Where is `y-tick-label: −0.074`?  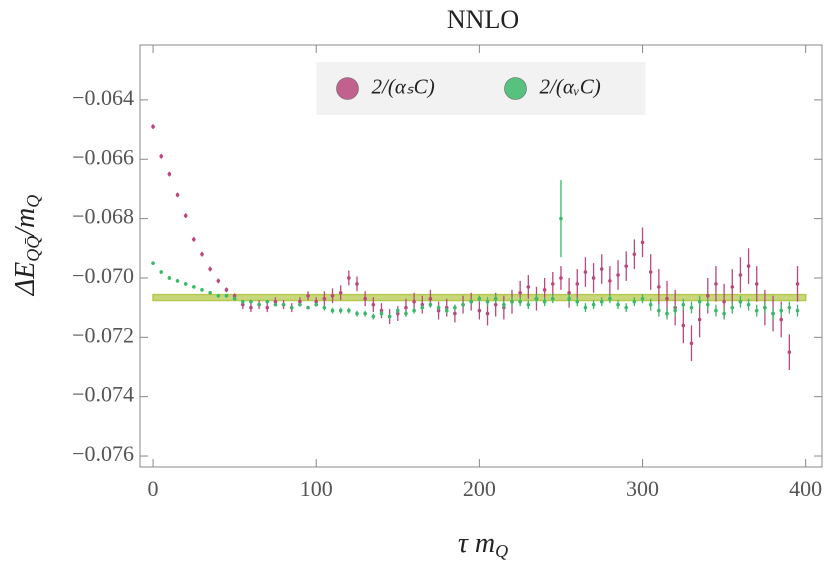
y-tick-label: −0.074 is located at coordinates (103, 394).